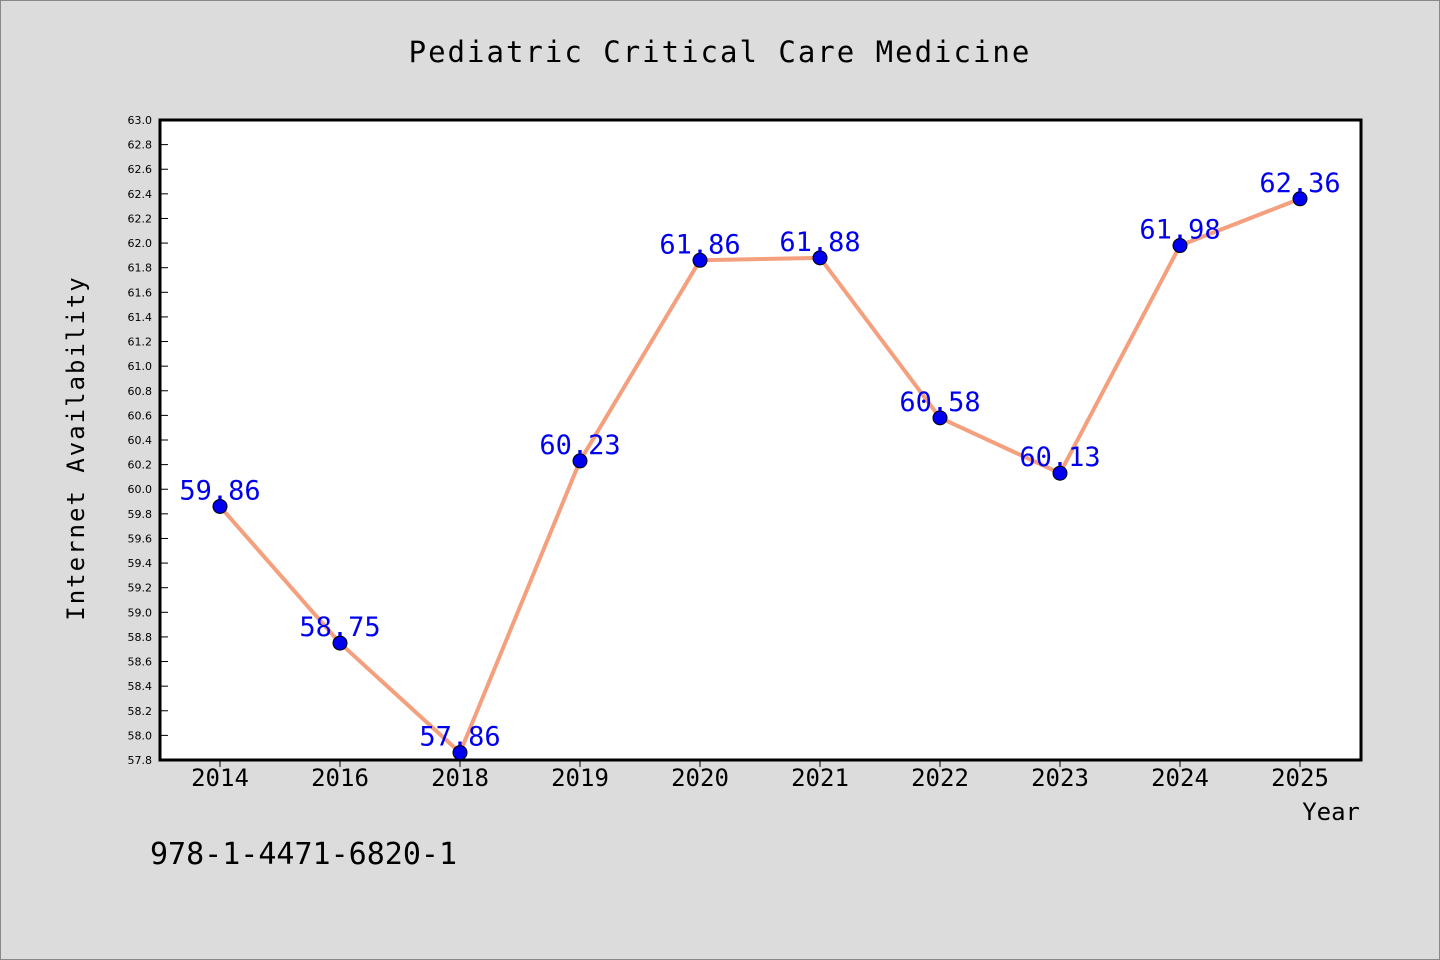  What do you see at coordinates (820, 778) in the screenshot?
I see `x-tick-label: 2021` at bounding box center [820, 778].